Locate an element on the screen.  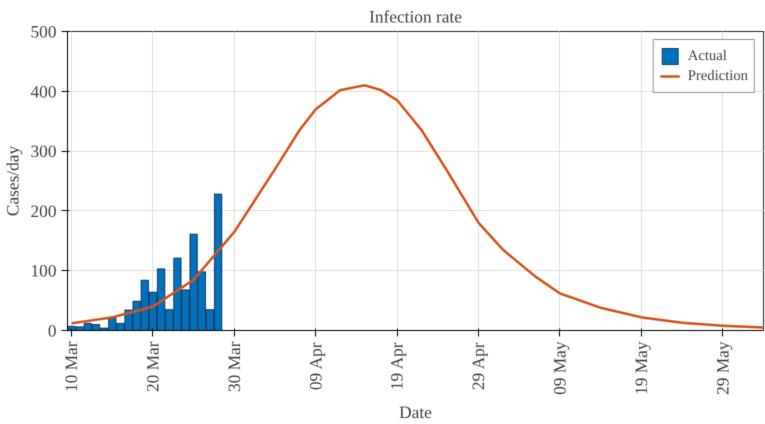
x-axis-title: Date is located at coordinates (415, 412).